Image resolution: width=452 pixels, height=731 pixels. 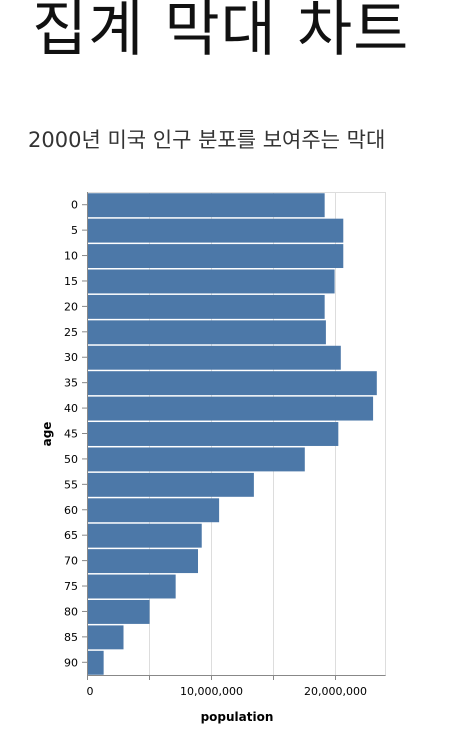 What do you see at coordinates (71, 332) in the screenshot?
I see `y-tick-label: 25` at bounding box center [71, 332].